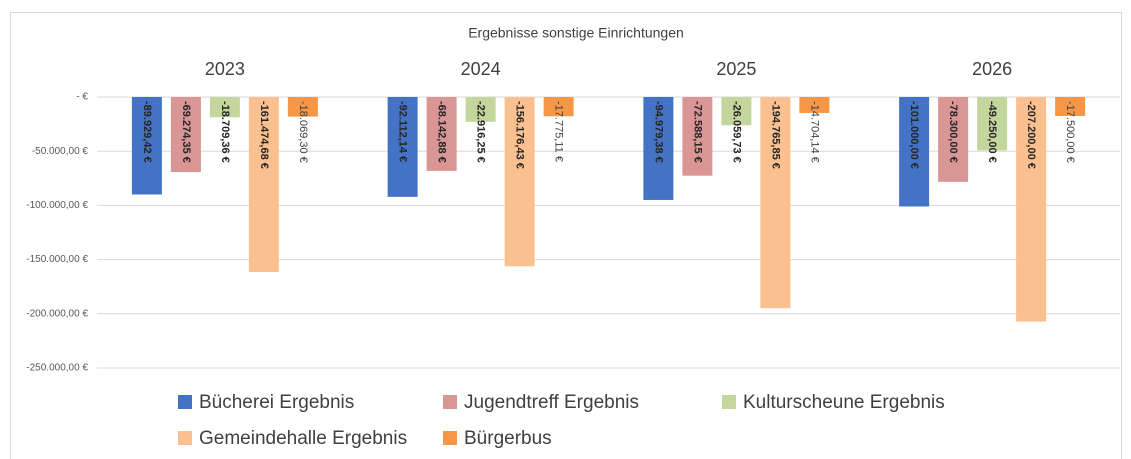  Describe the element at coordinates (576, 33) in the screenshot. I see `chart-title: Ergebnisse sonstige Einrichtungen` at that location.